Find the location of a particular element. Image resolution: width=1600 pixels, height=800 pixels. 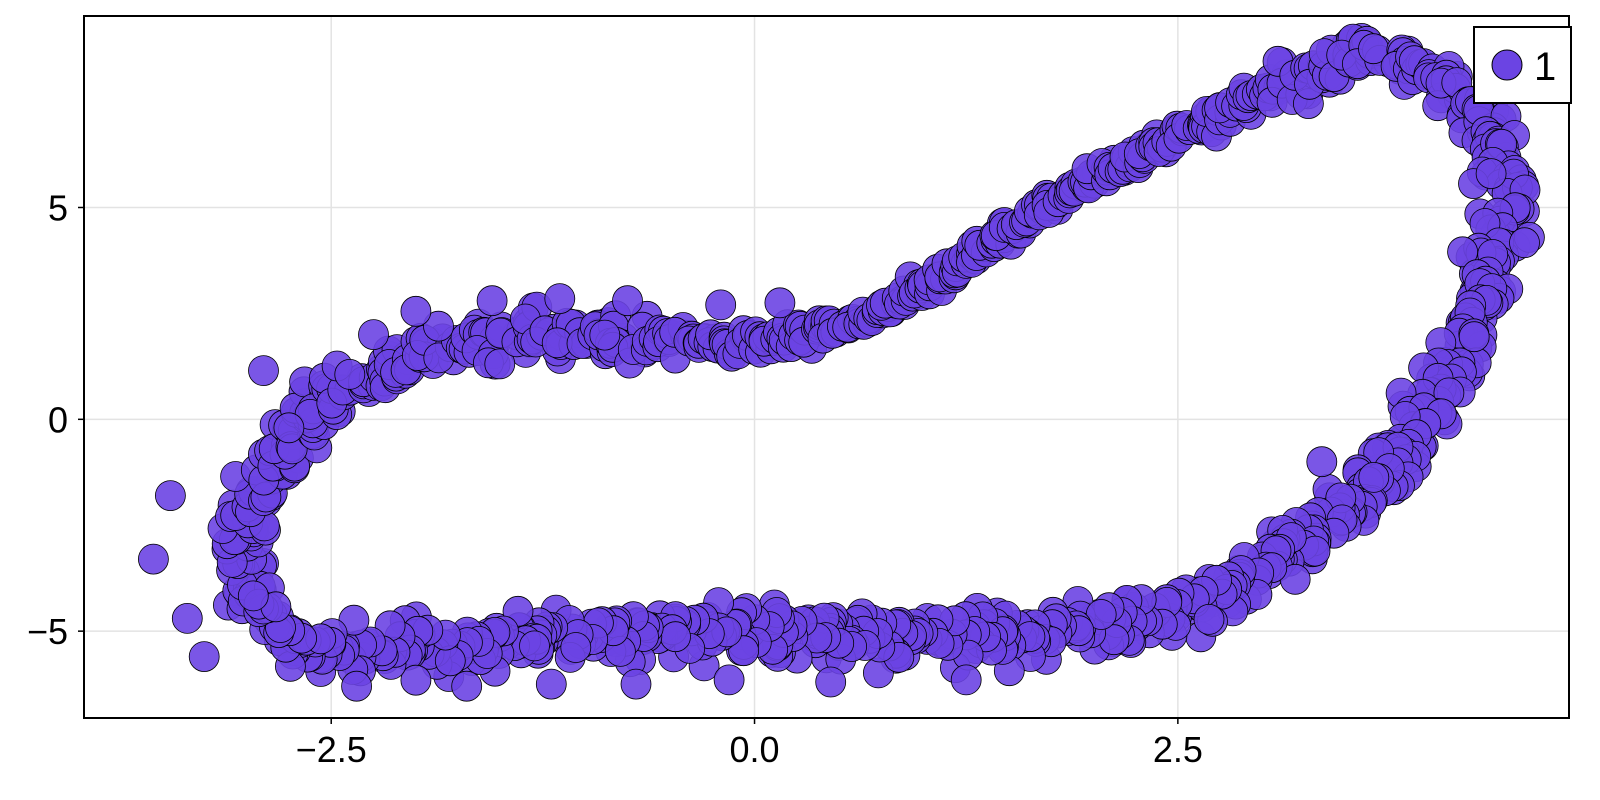

y-tick-label: 0 is located at coordinates (58, 419).